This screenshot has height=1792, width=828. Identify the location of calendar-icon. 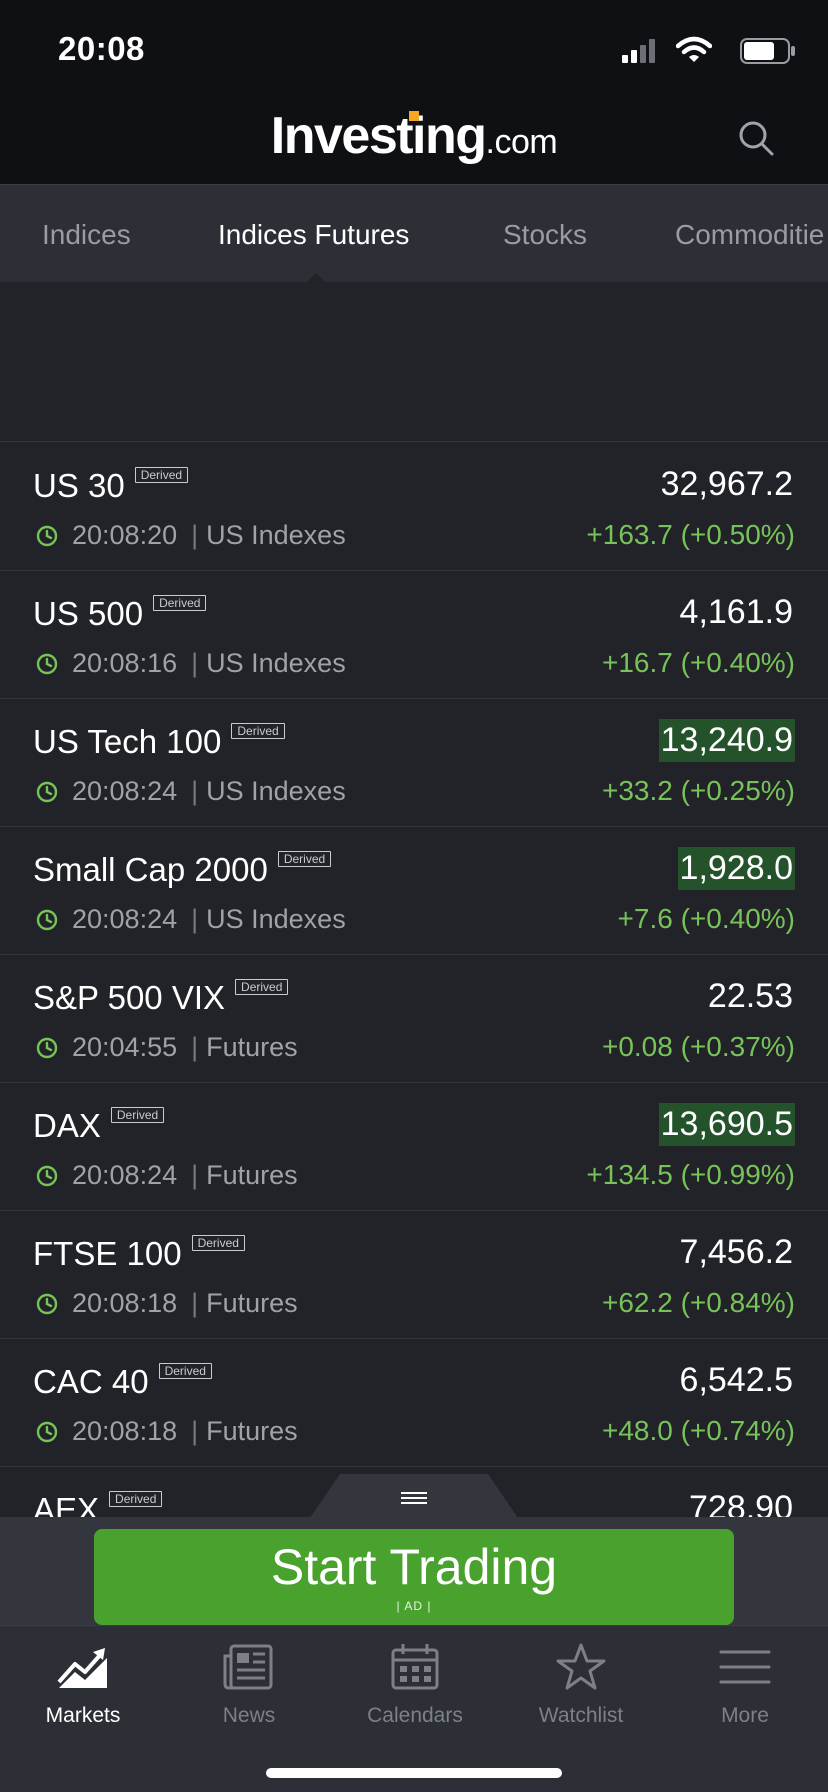
(415, 1667).